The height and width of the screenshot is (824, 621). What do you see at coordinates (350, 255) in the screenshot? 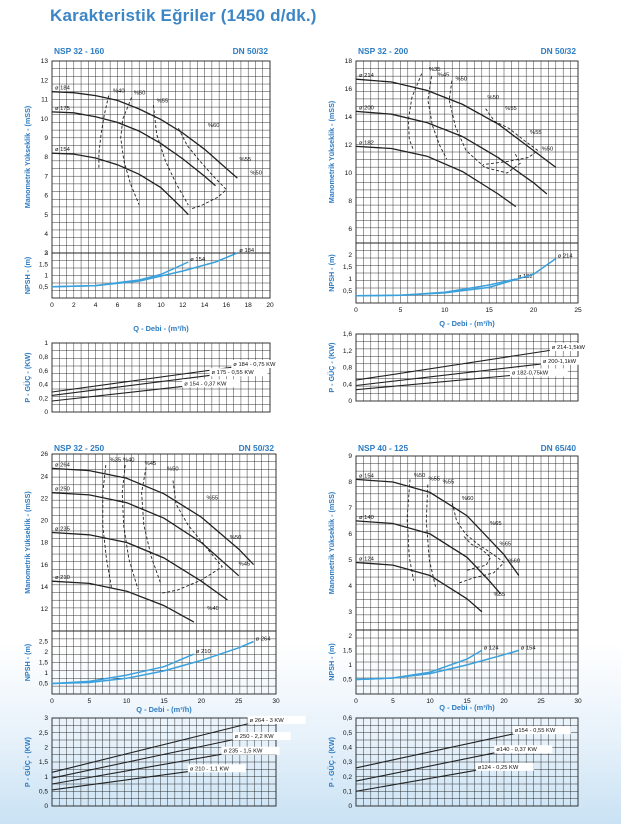
I see `npsh-tick-label: 2` at bounding box center [350, 255].